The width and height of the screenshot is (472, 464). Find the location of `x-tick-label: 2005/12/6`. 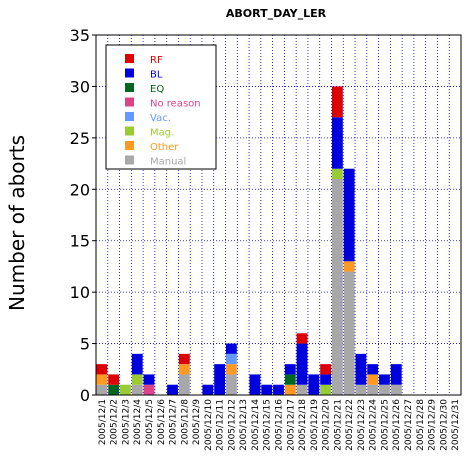

x-tick-label: 2005/12/6 is located at coordinates (162, 422).